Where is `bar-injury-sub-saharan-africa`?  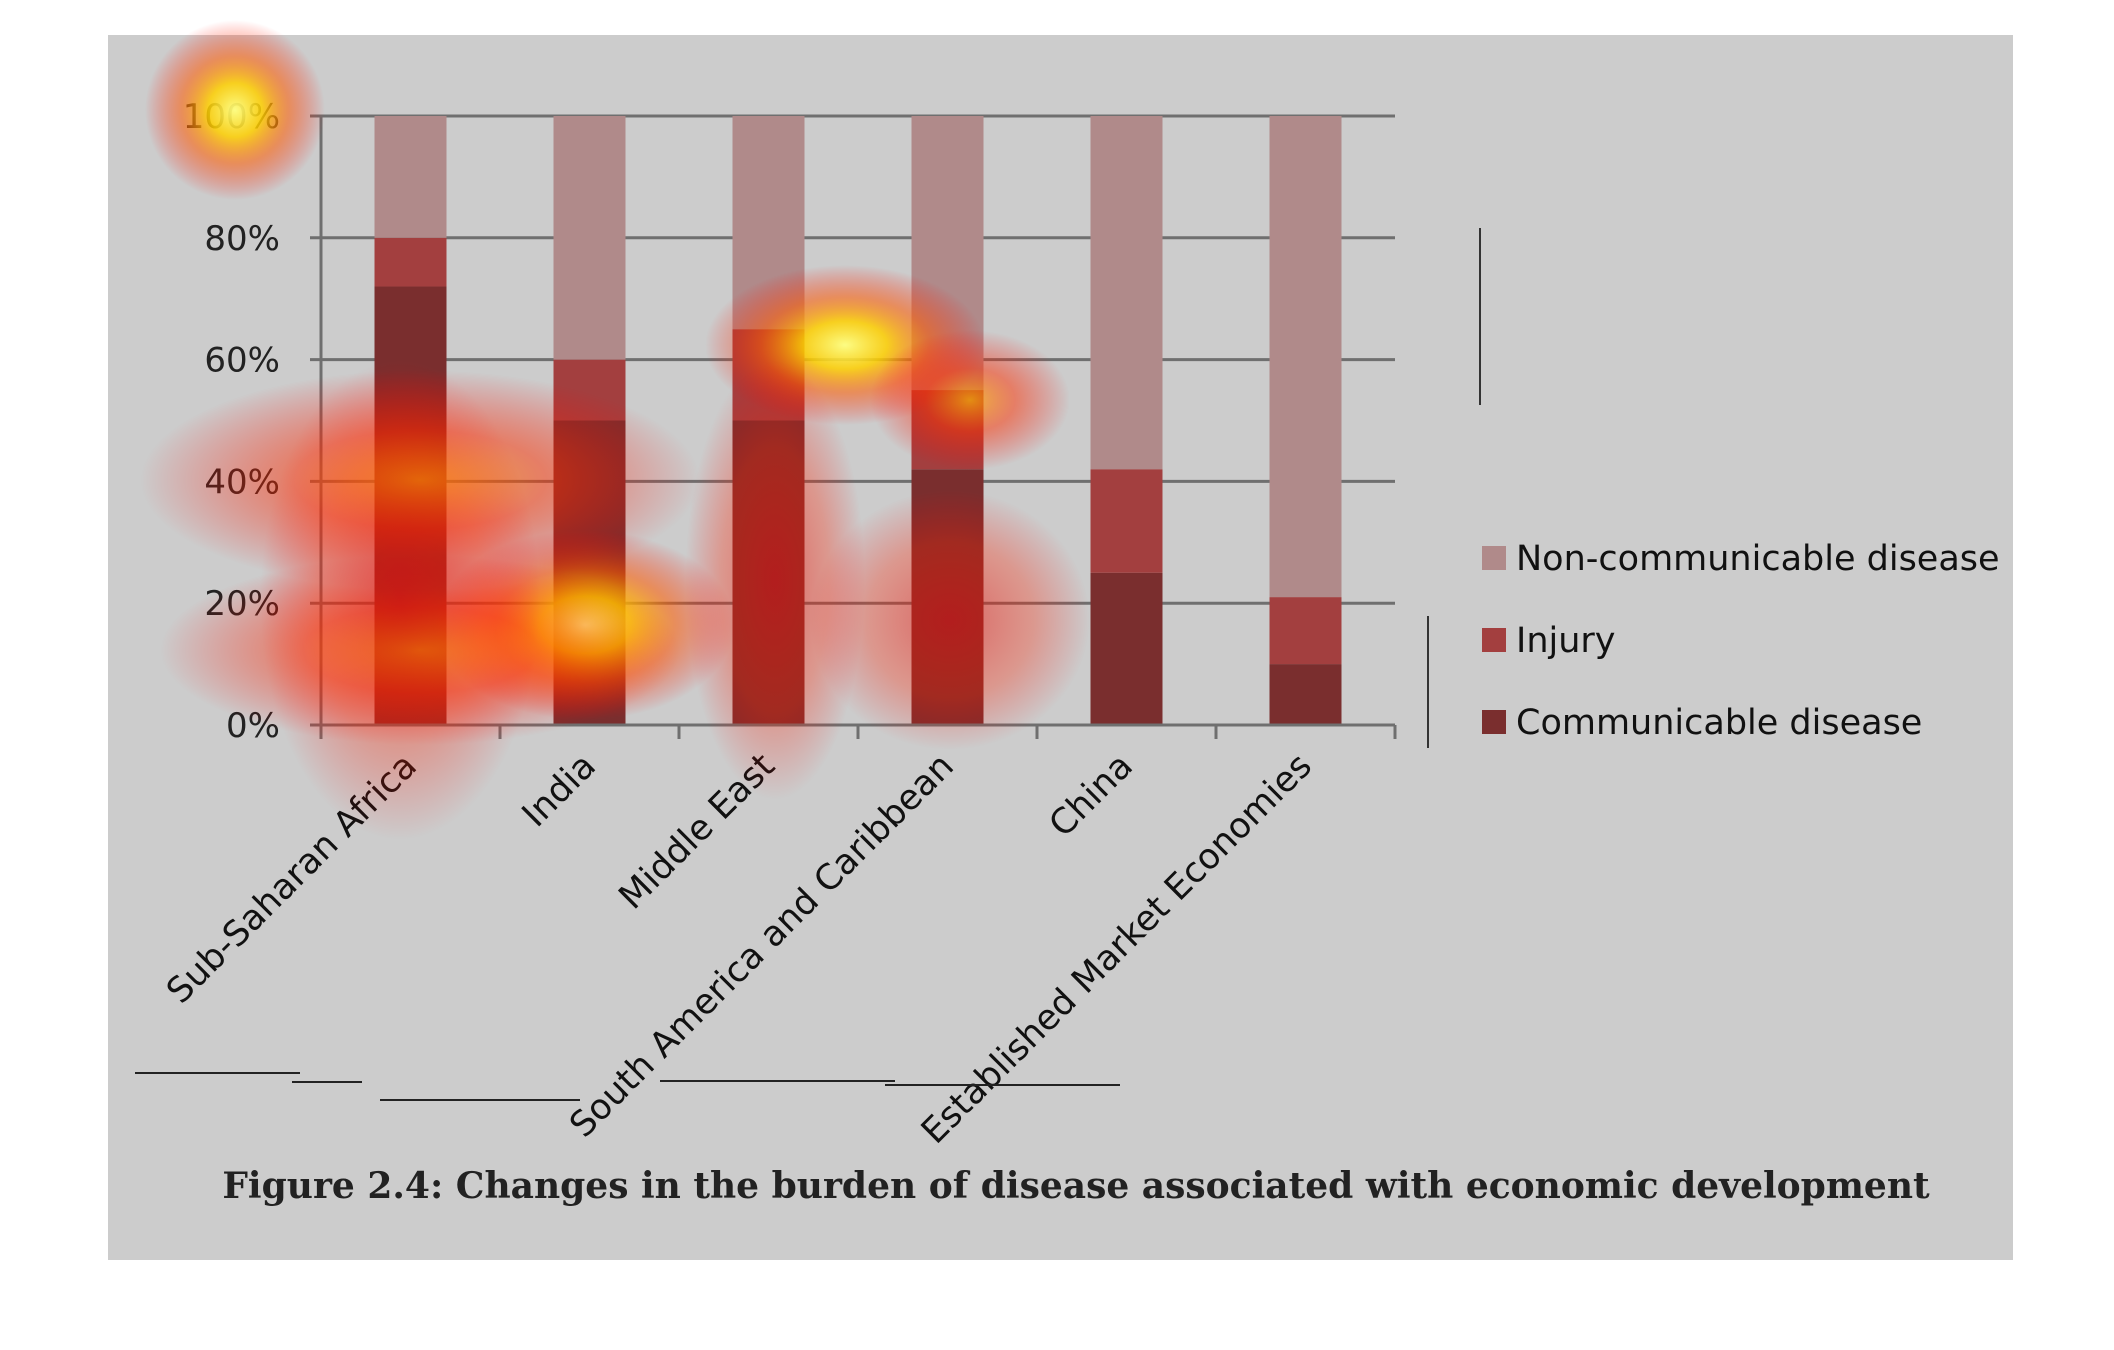 bar-injury-sub-saharan-africa is located at coordinates (410, 262).